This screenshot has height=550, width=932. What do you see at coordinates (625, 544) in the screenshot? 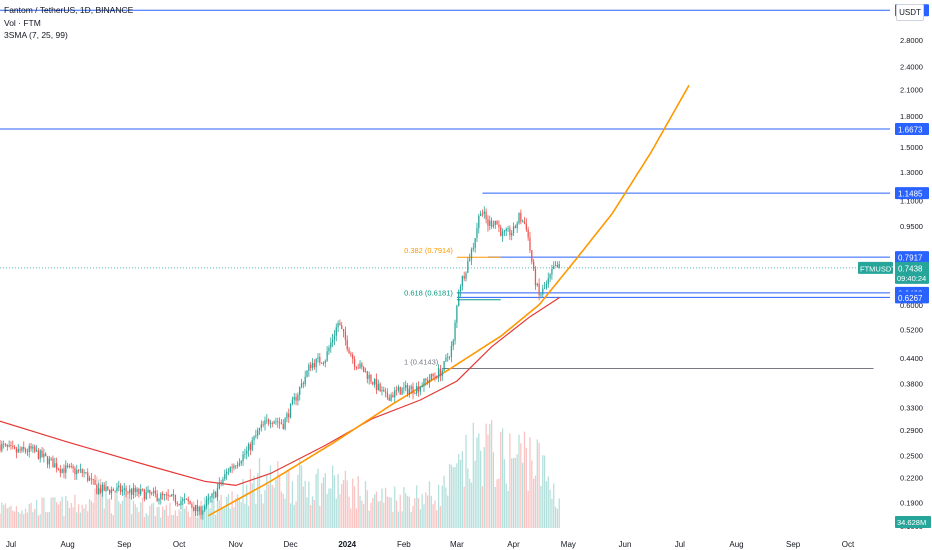
I see `x-tick-label: Jun` at bounding box center [625, 544].